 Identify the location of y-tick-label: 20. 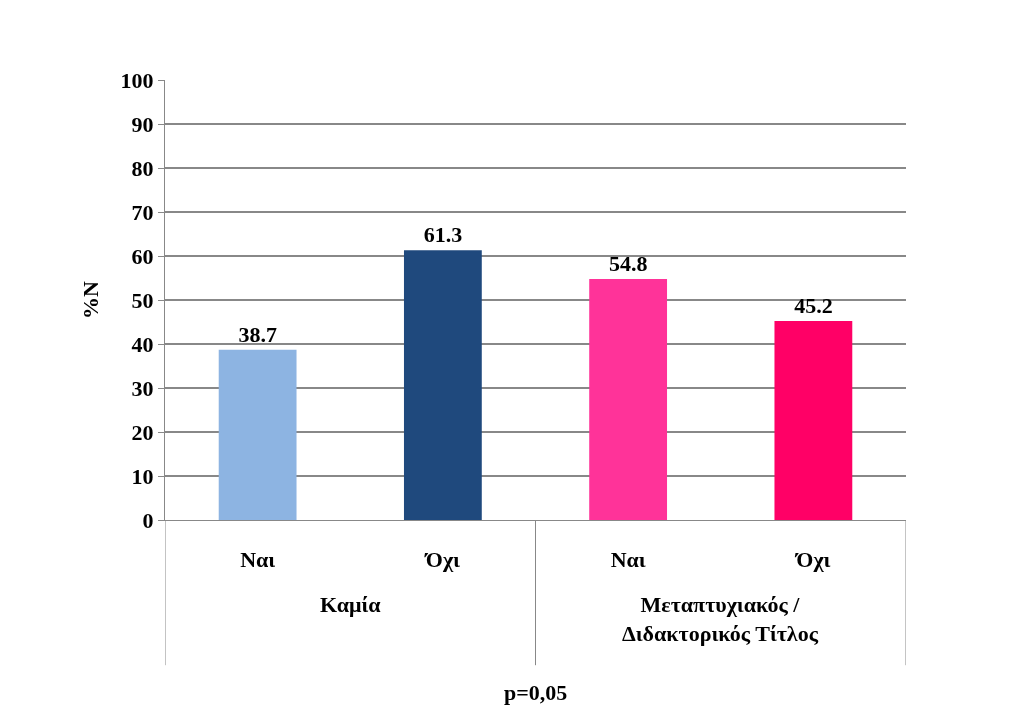
(142, 432).